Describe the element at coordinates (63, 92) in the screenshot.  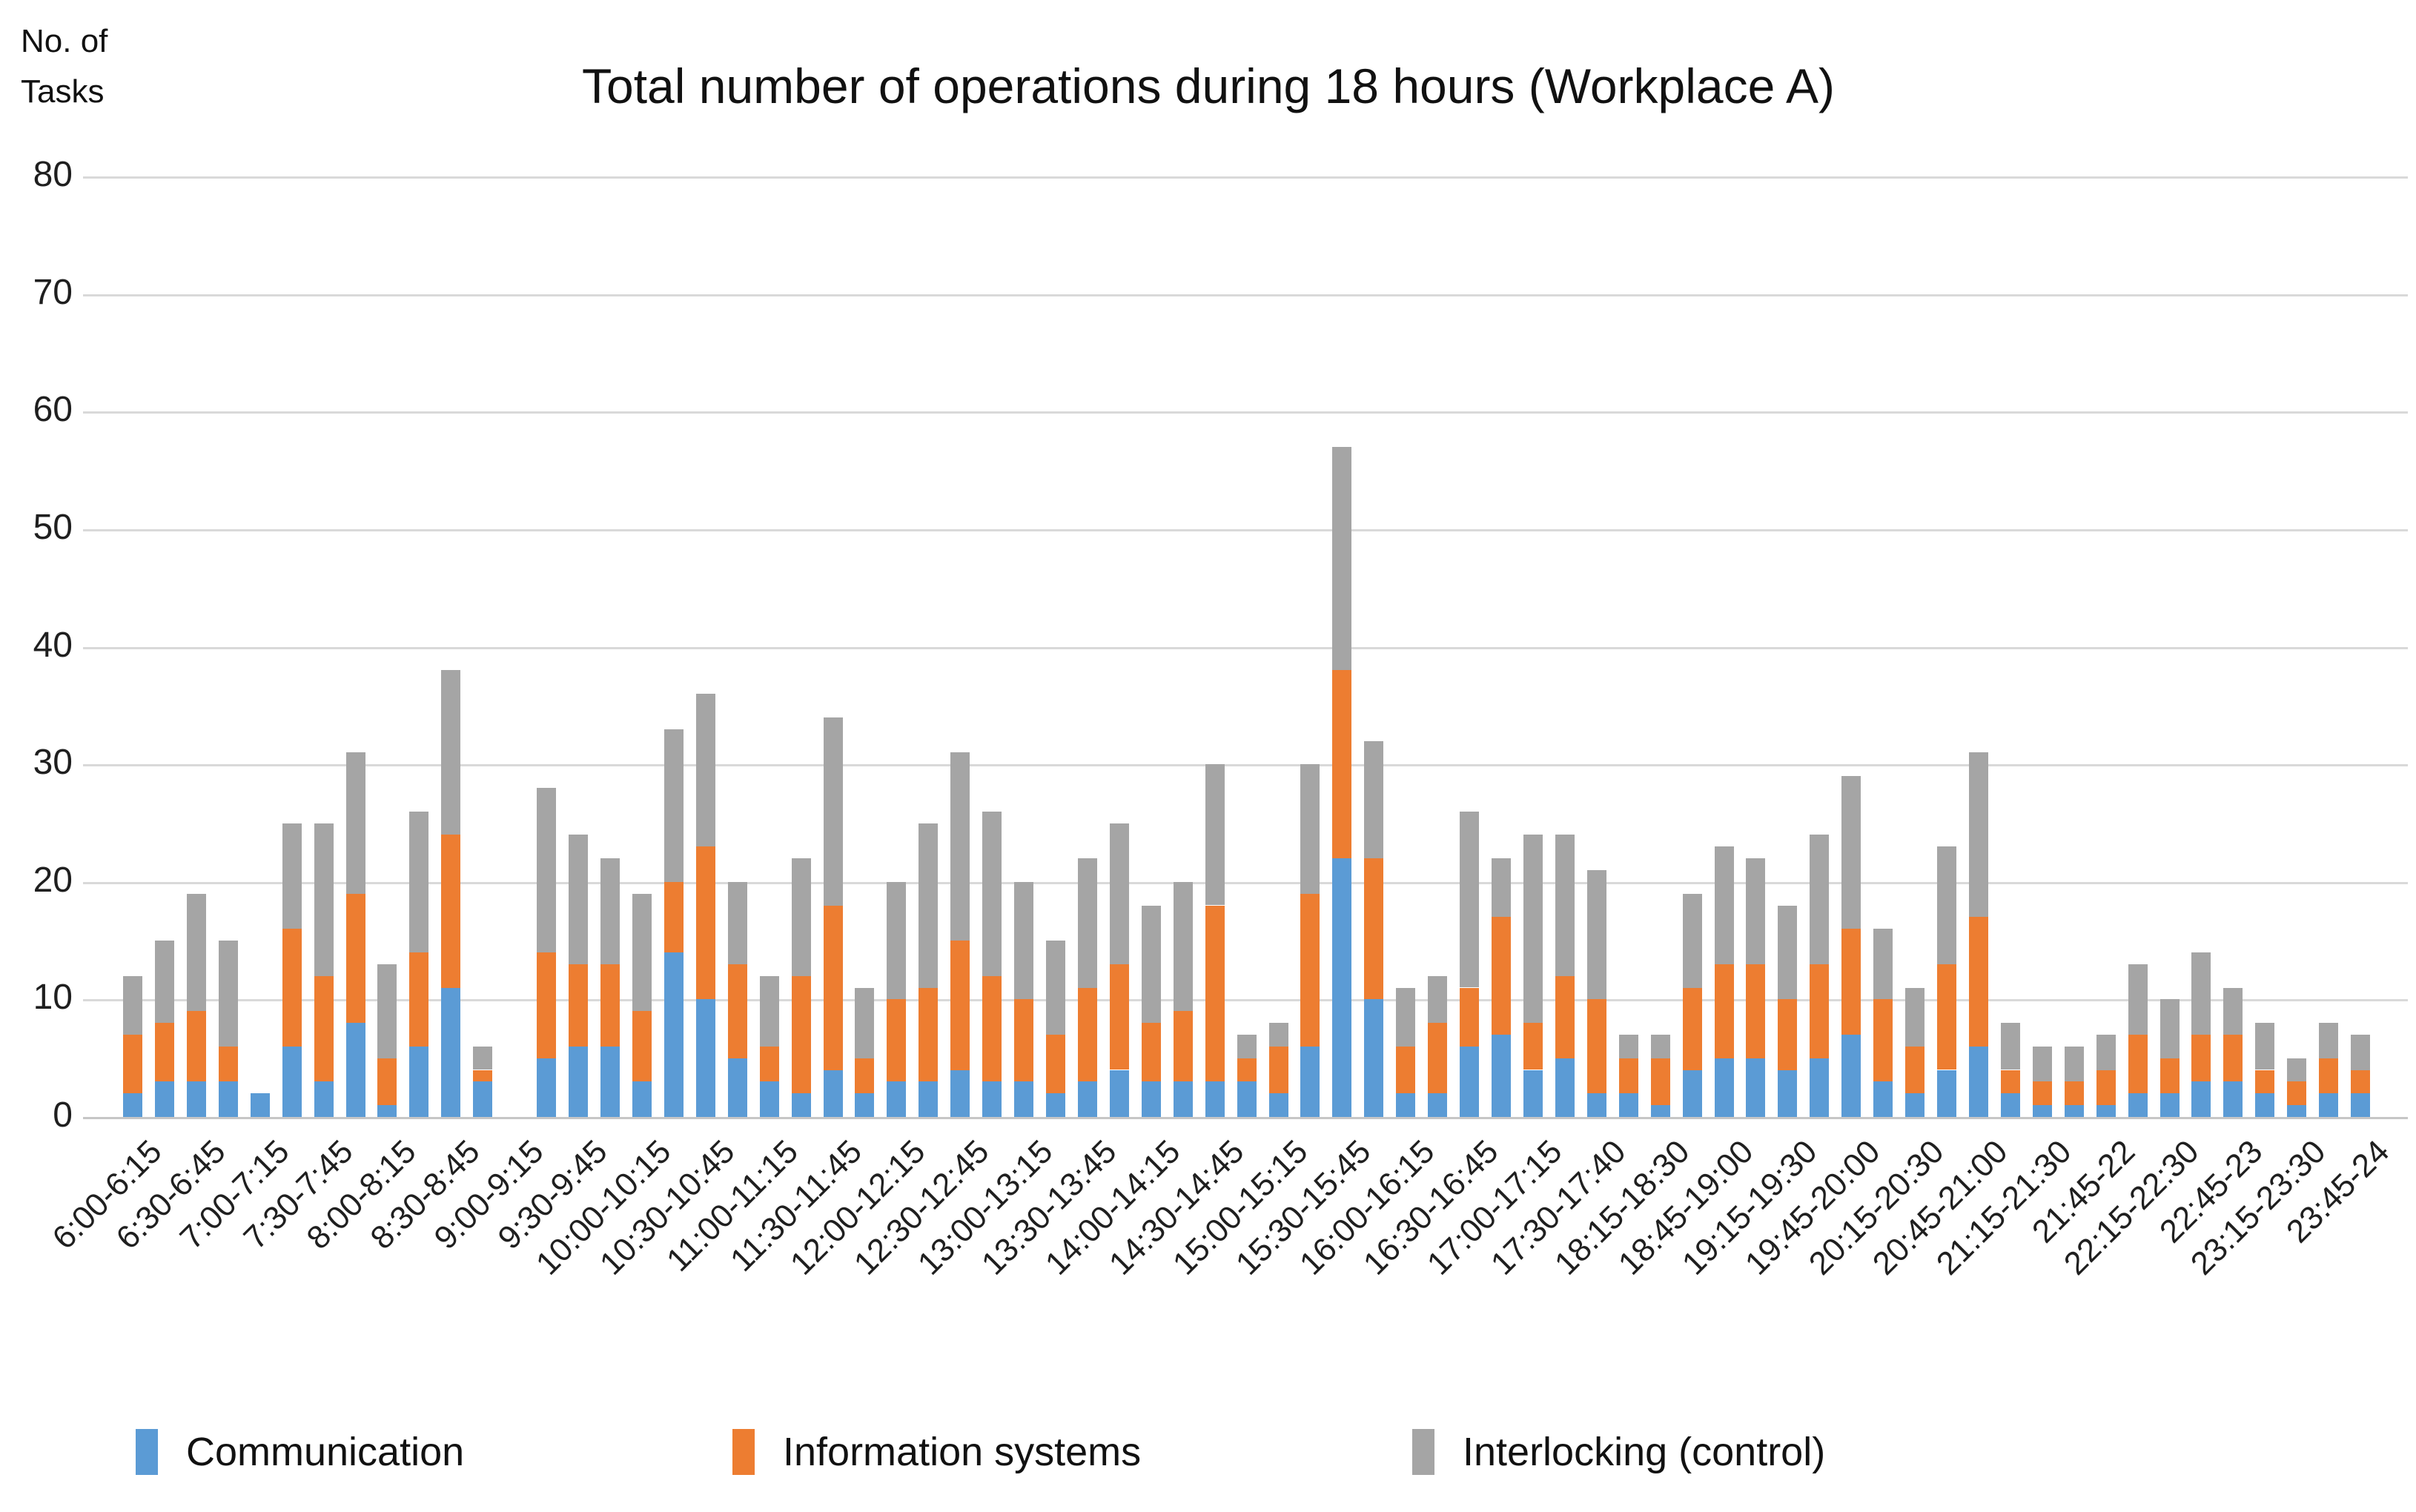
I see `y-axis-unit-line2: Tasks` at that location.